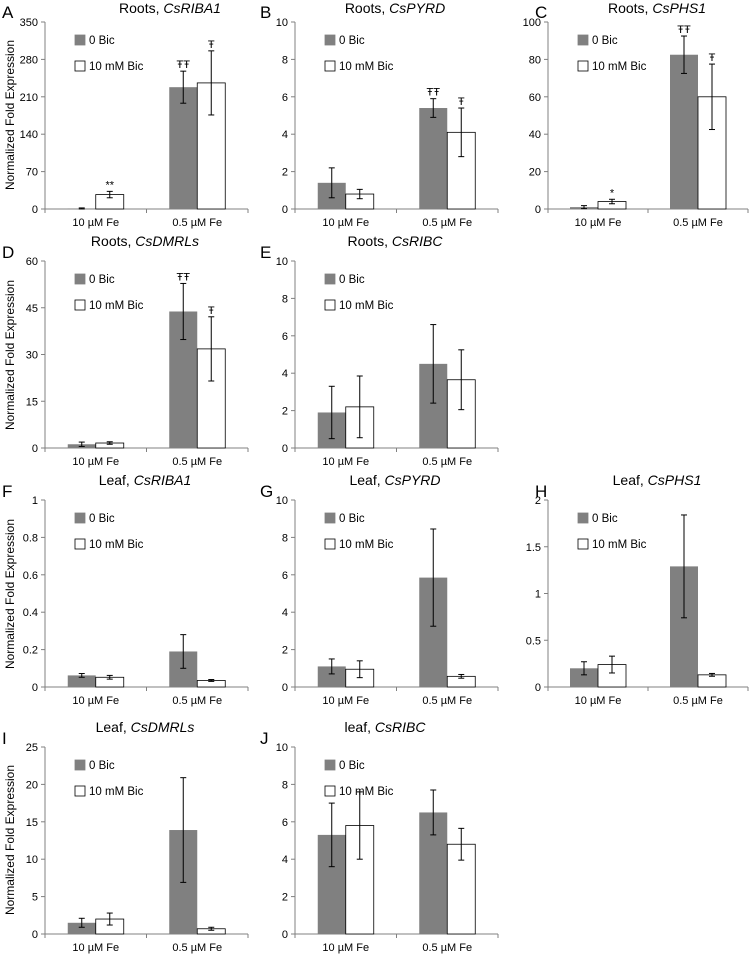  Describe the element at coordinates (10, 115) in the screenshot. I see `panel-a-y-axis-title: Normalized Fold Expression` at that location.